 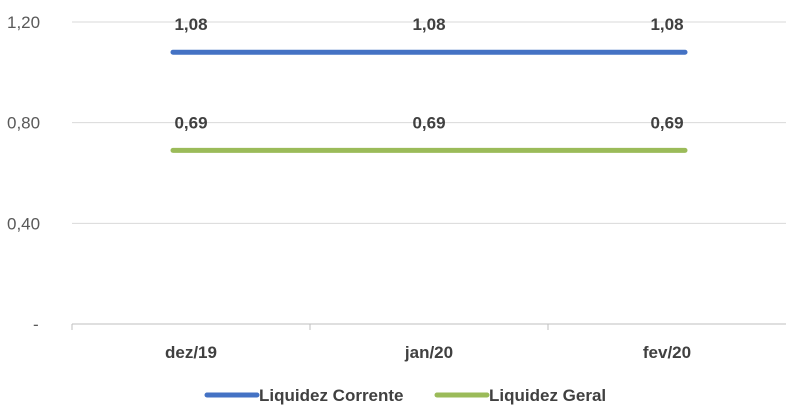 What do you see at coordinates (547, 395) in the screenshot?
I see `legend-label: Liquidez Geral` at bounding box center [547, 395].